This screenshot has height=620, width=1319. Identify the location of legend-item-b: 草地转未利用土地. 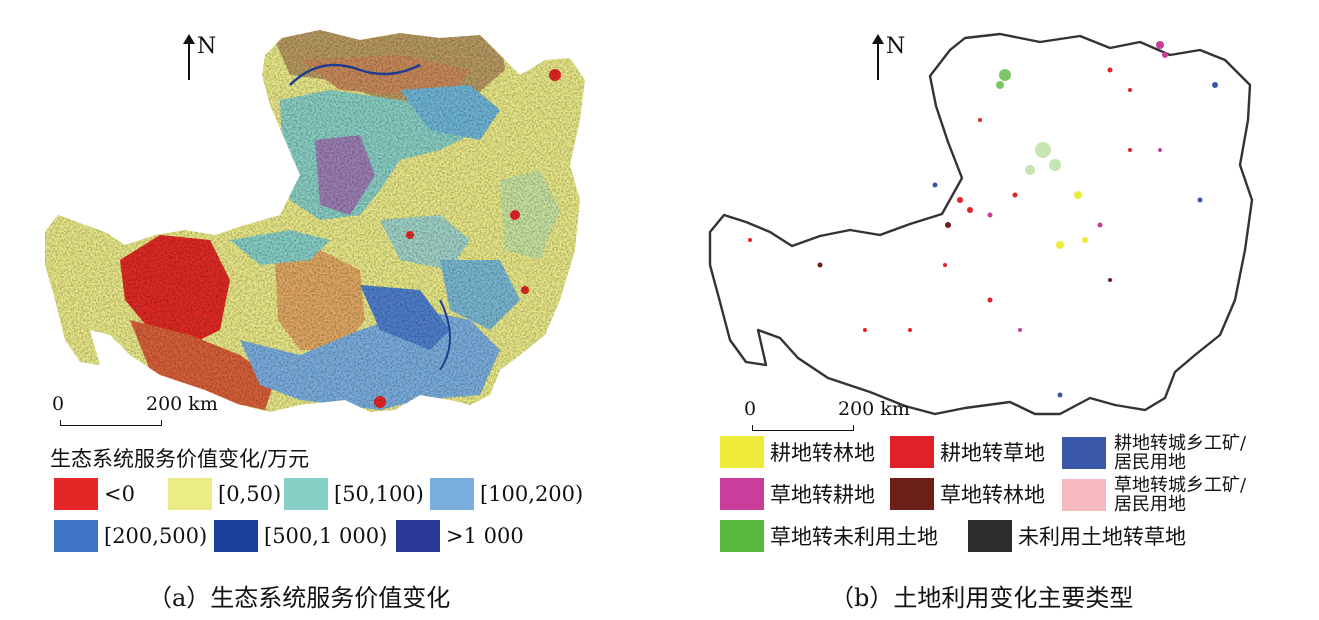
(829, 536).